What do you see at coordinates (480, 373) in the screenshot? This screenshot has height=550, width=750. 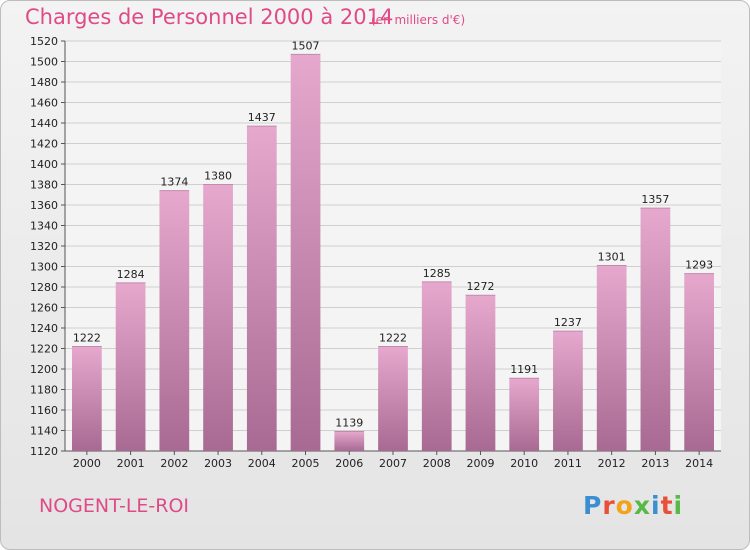 I see `bar-2009` at bounding box center [480, 373].